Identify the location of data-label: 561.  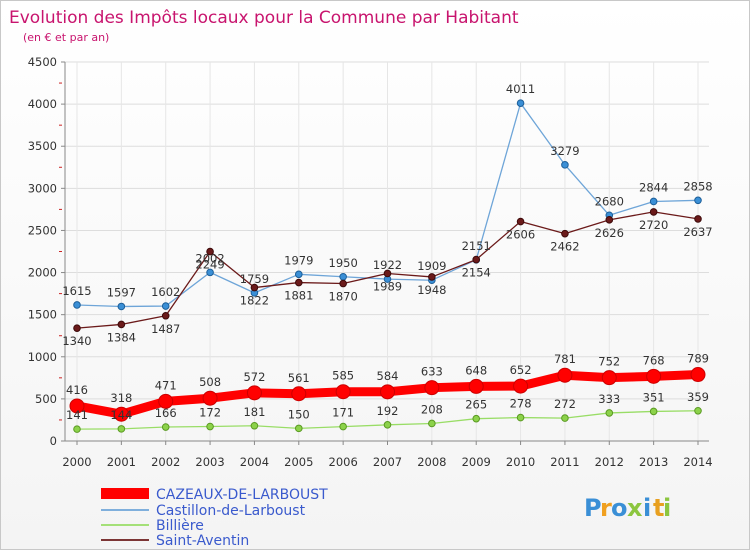
(299, 378).